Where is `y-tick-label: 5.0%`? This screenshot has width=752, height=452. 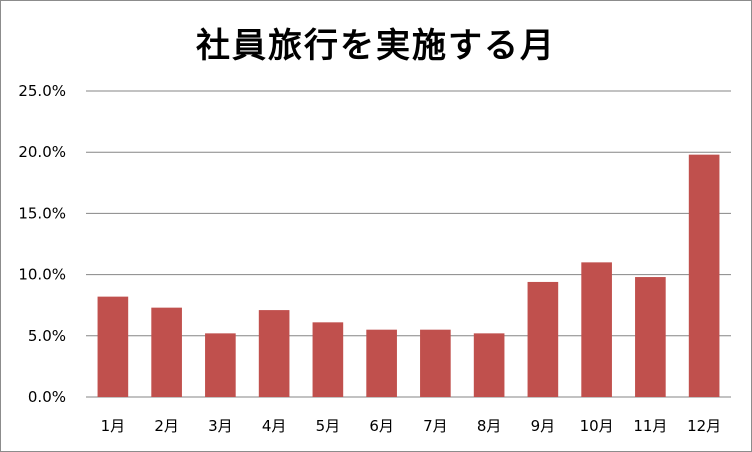
y-tick-label: 5.0% is located at coordinates (47, 336).